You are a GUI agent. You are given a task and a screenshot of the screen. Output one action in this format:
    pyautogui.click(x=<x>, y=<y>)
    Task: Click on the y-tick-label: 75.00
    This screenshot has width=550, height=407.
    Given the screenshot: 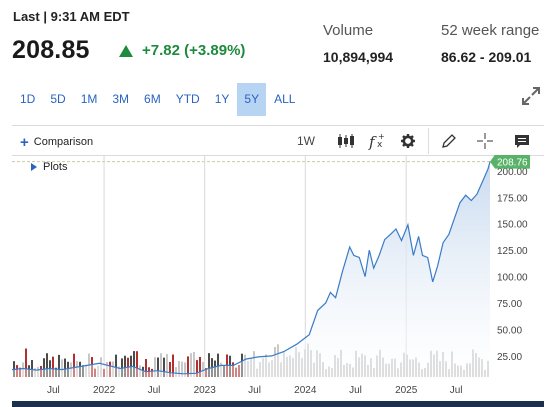 What is the action you would take?
    pyautogui.click(x=509, y=304)
    